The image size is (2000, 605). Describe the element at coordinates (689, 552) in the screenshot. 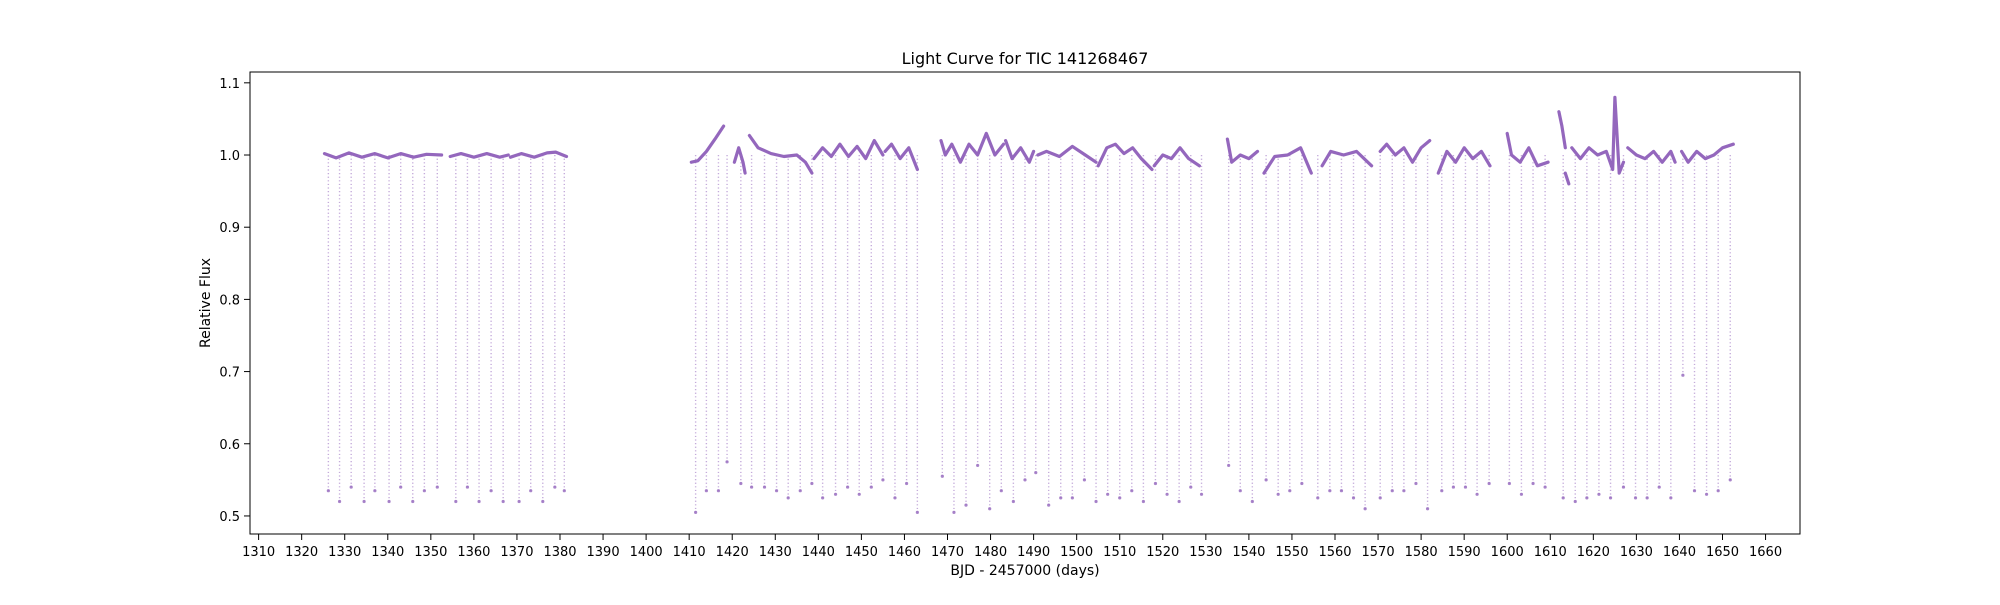

I see `x-tick-label: 1410` at that location.